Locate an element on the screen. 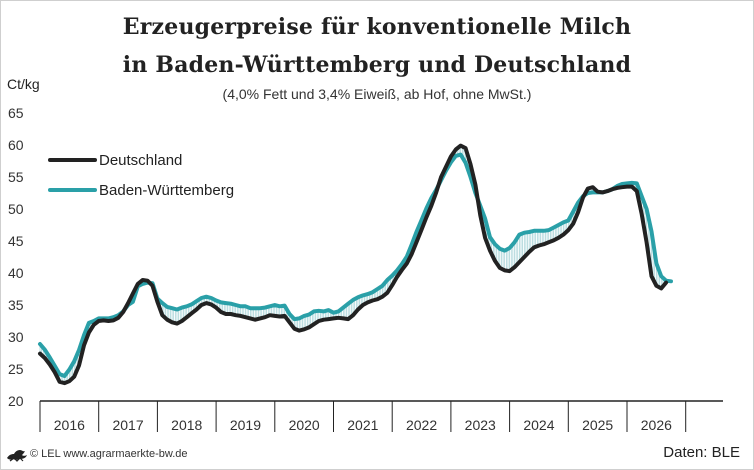 This screenshot has height=470, width=754. x-tick-label: 2021 is located at coordinates (362, 425).